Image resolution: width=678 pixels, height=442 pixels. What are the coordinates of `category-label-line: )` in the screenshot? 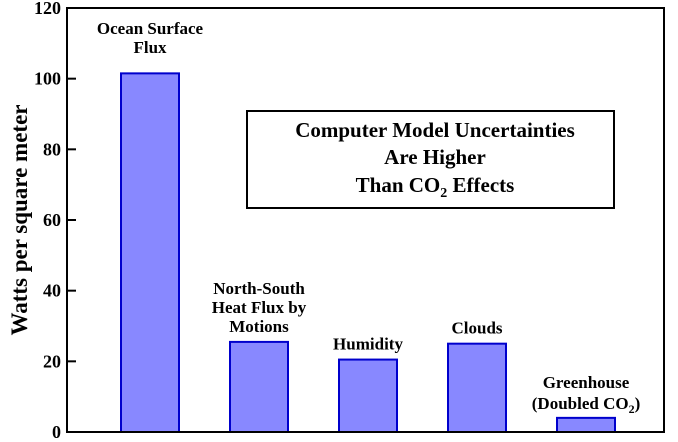 It's located at (638, 403).